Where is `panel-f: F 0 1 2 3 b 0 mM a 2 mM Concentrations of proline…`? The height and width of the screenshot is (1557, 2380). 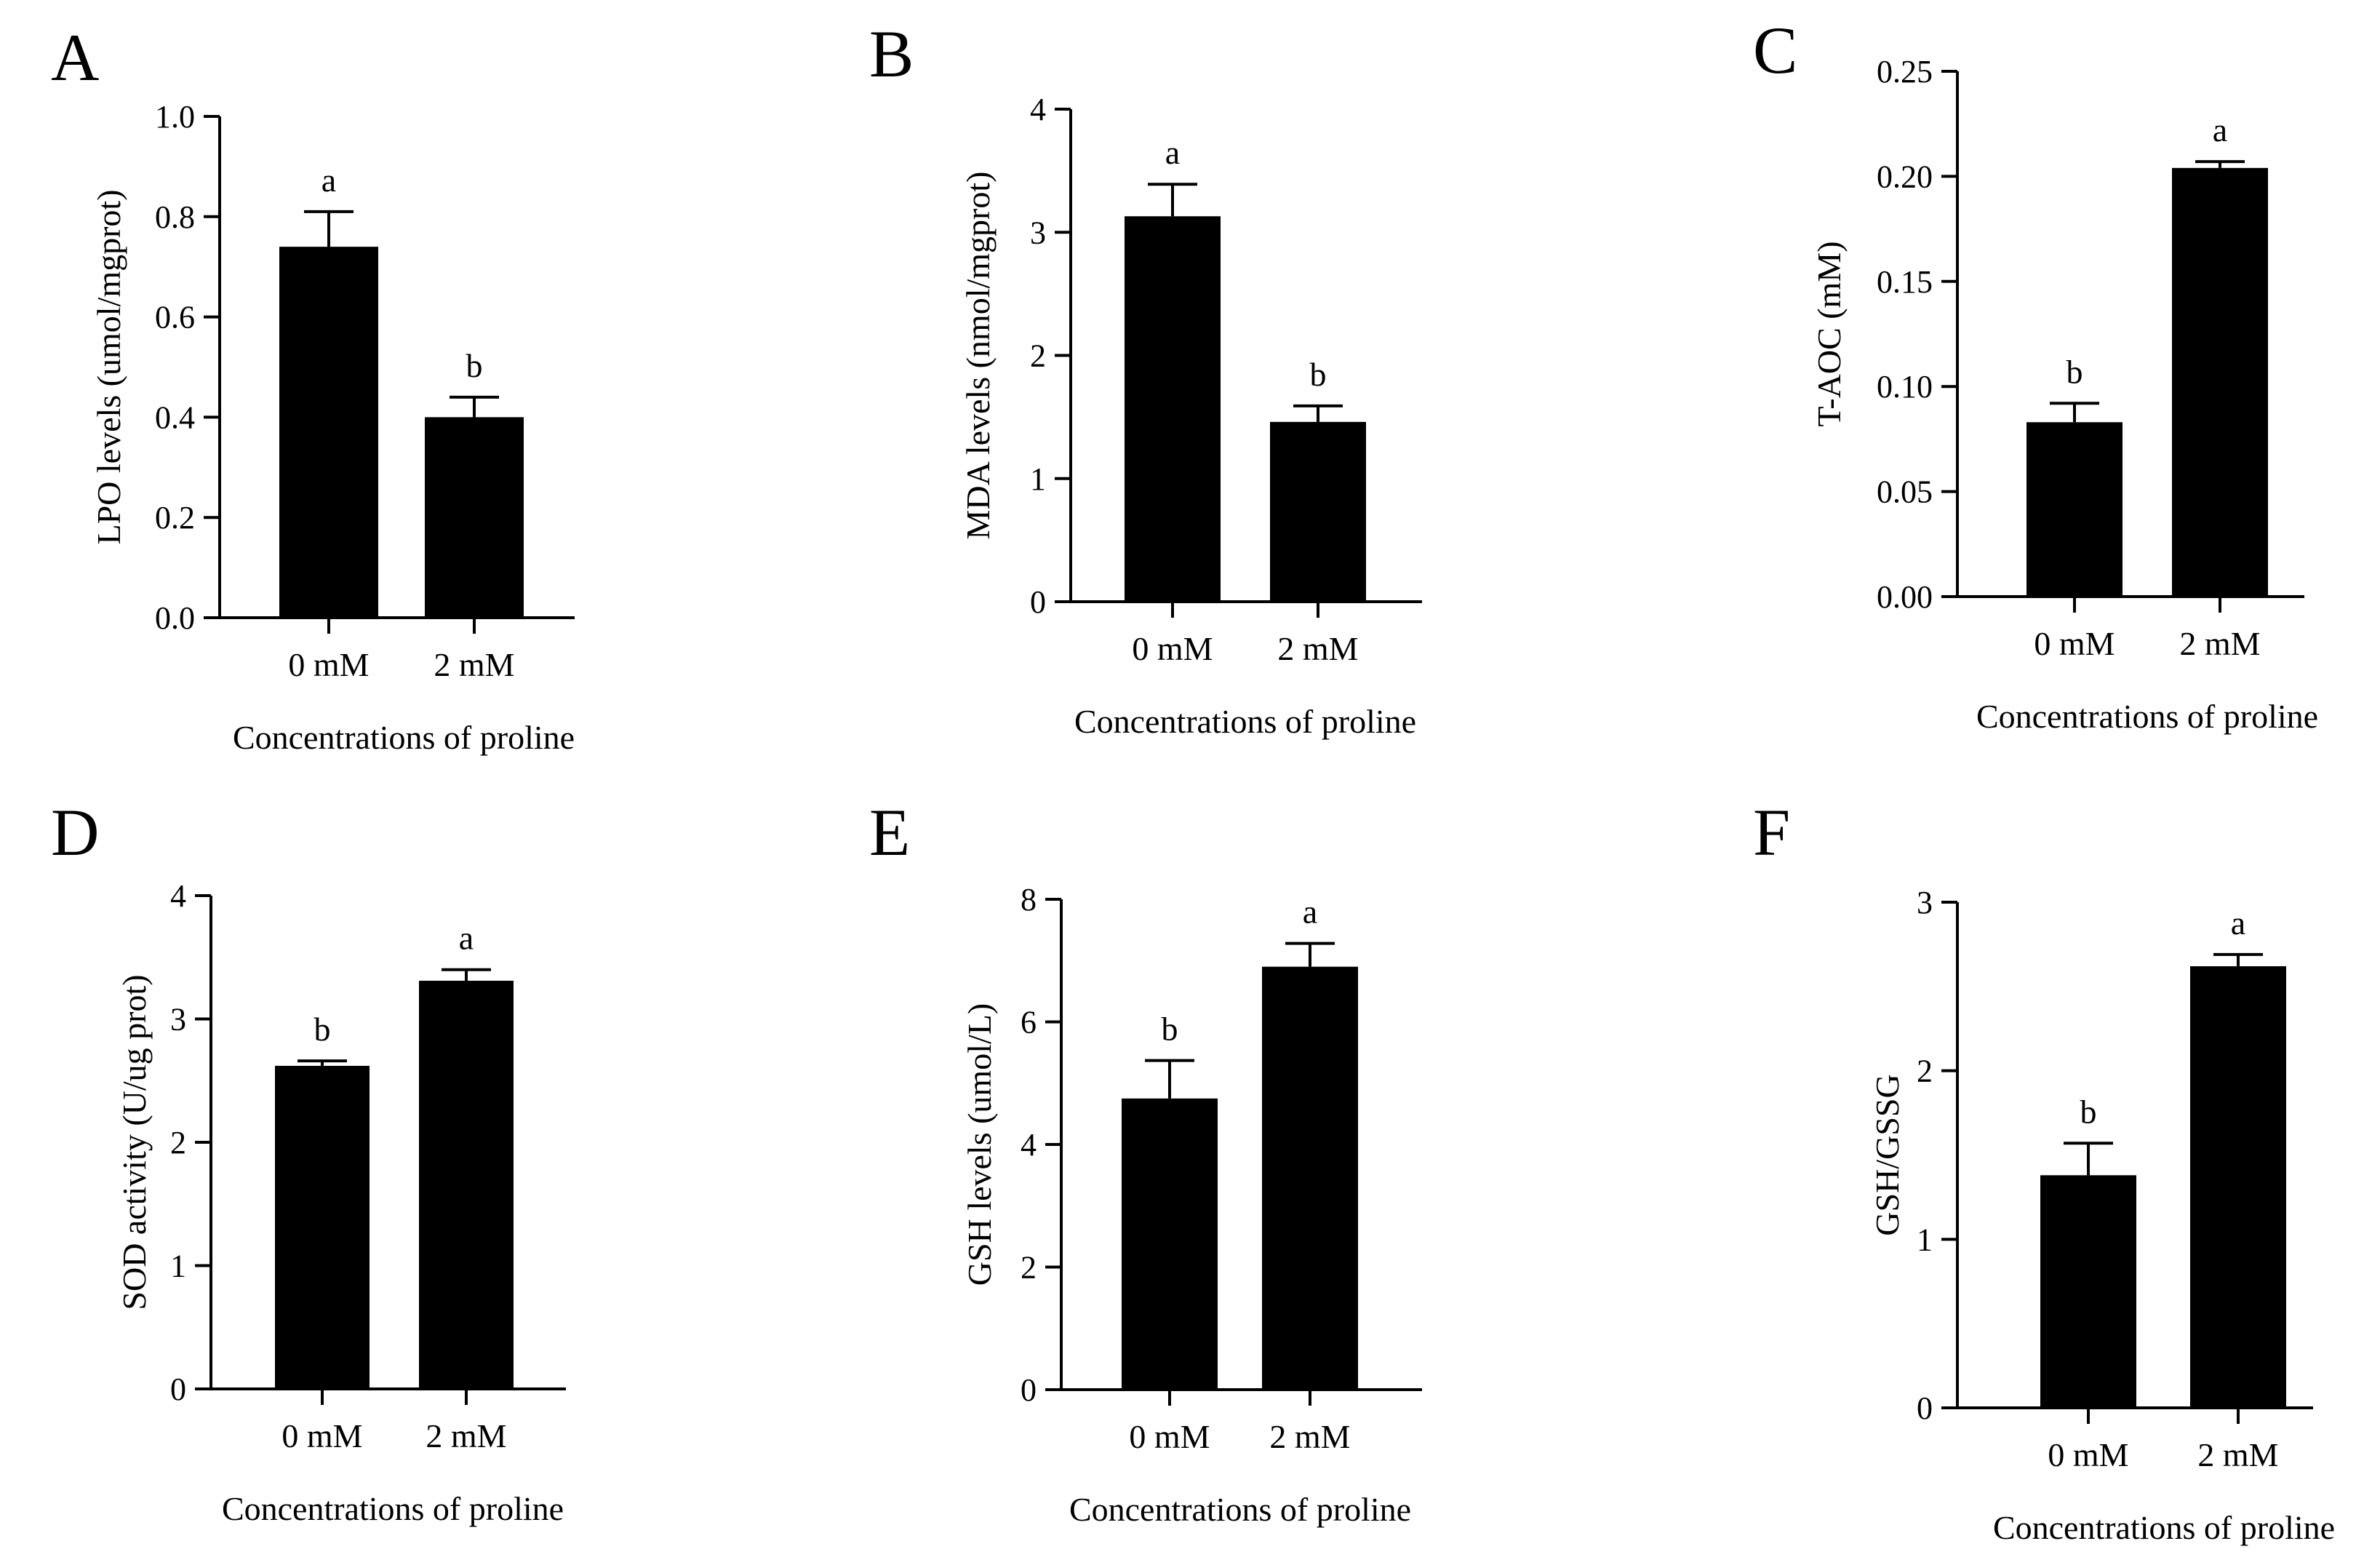 panel-f: F 0 1 2 3 b 0 mM a 2 mM Concentrations of proline… is located at coordinates (2044, 1170).